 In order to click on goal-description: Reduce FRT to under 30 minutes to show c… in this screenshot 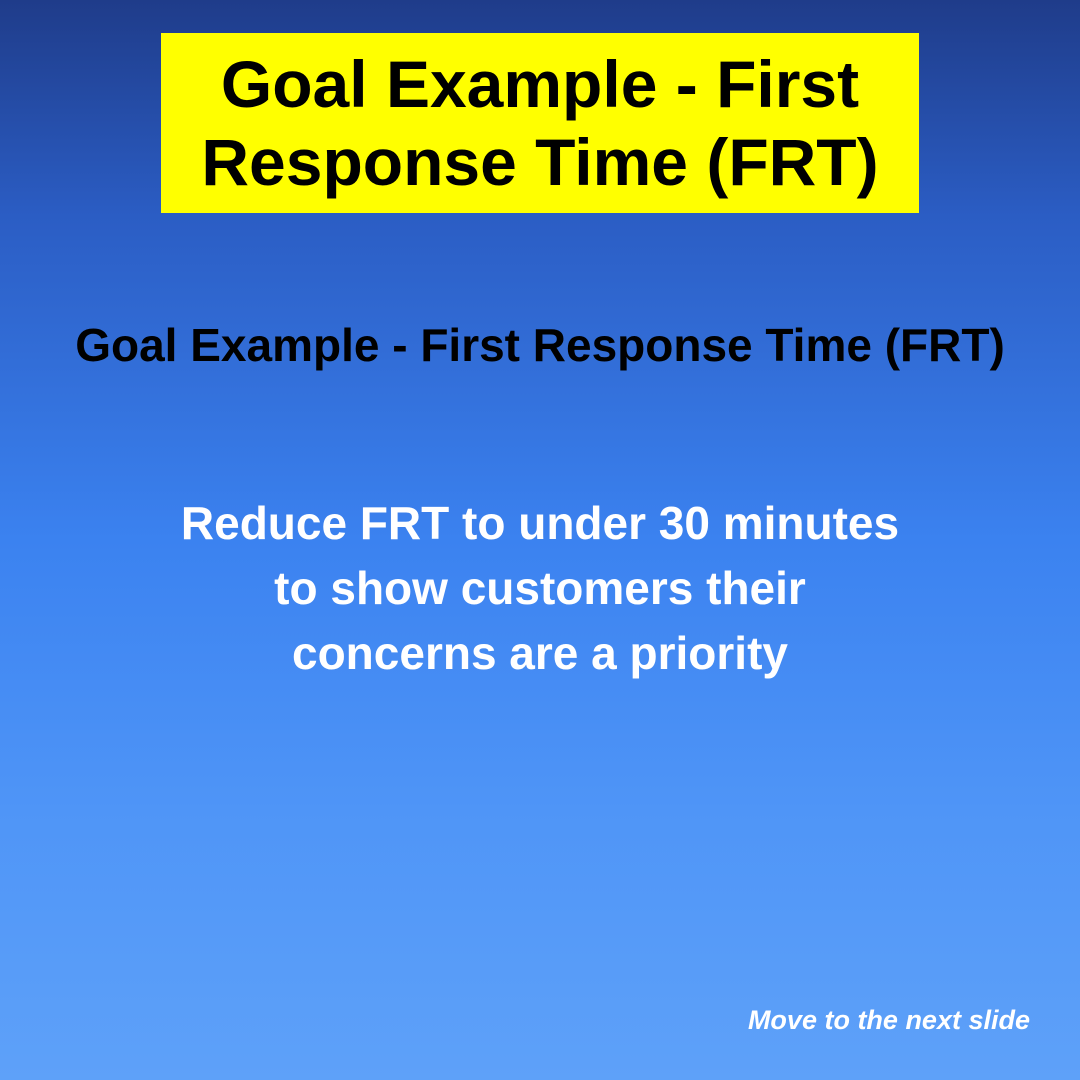, I will do `click(540, 588)`.